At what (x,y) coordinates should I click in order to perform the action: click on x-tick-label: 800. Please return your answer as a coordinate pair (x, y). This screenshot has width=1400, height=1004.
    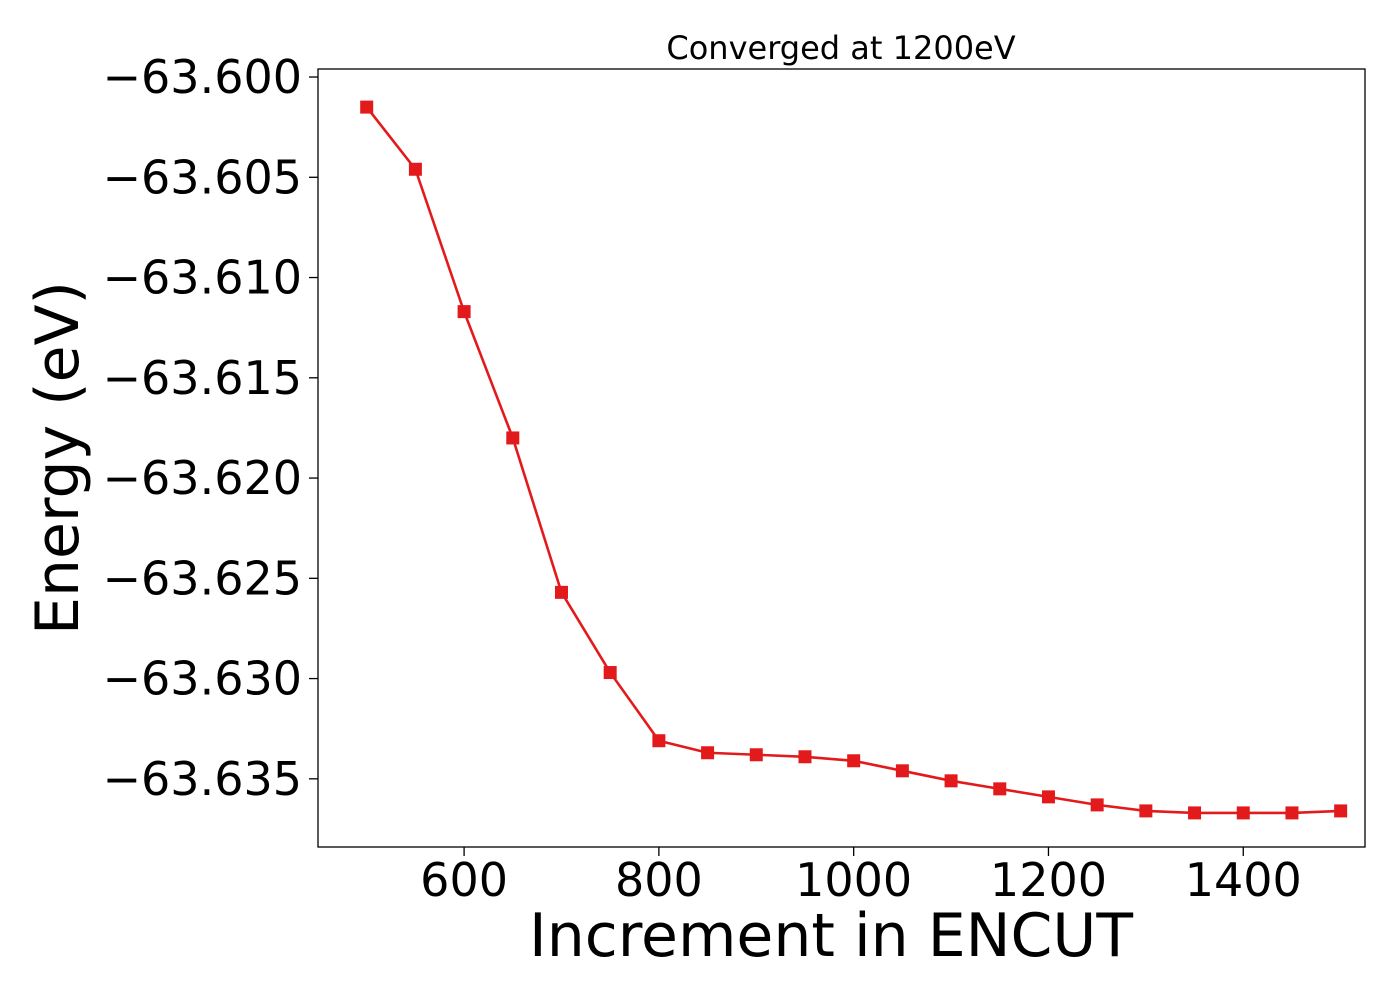
    Looking at the image, I should click on (659, 880).